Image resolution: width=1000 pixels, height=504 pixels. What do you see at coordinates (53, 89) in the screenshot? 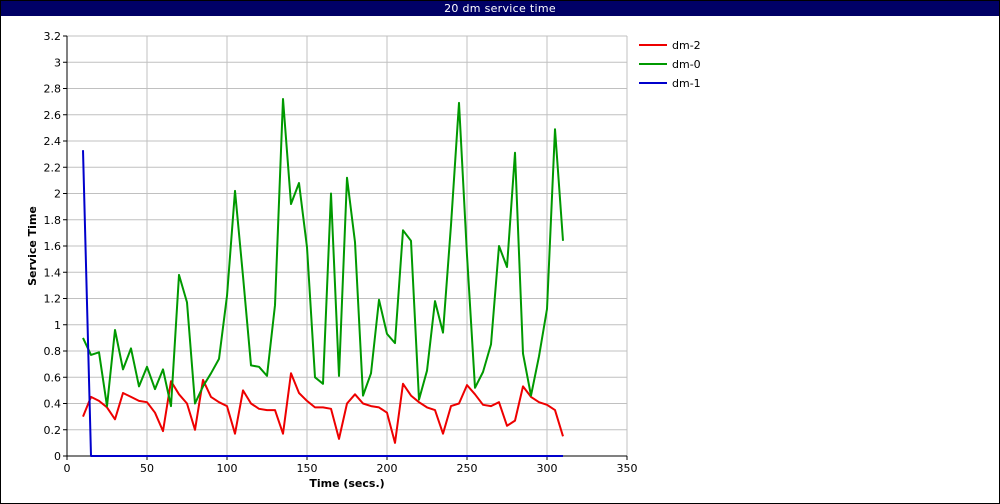
I see `y-tick-label: 2.8` at bounding box center [53, 89].